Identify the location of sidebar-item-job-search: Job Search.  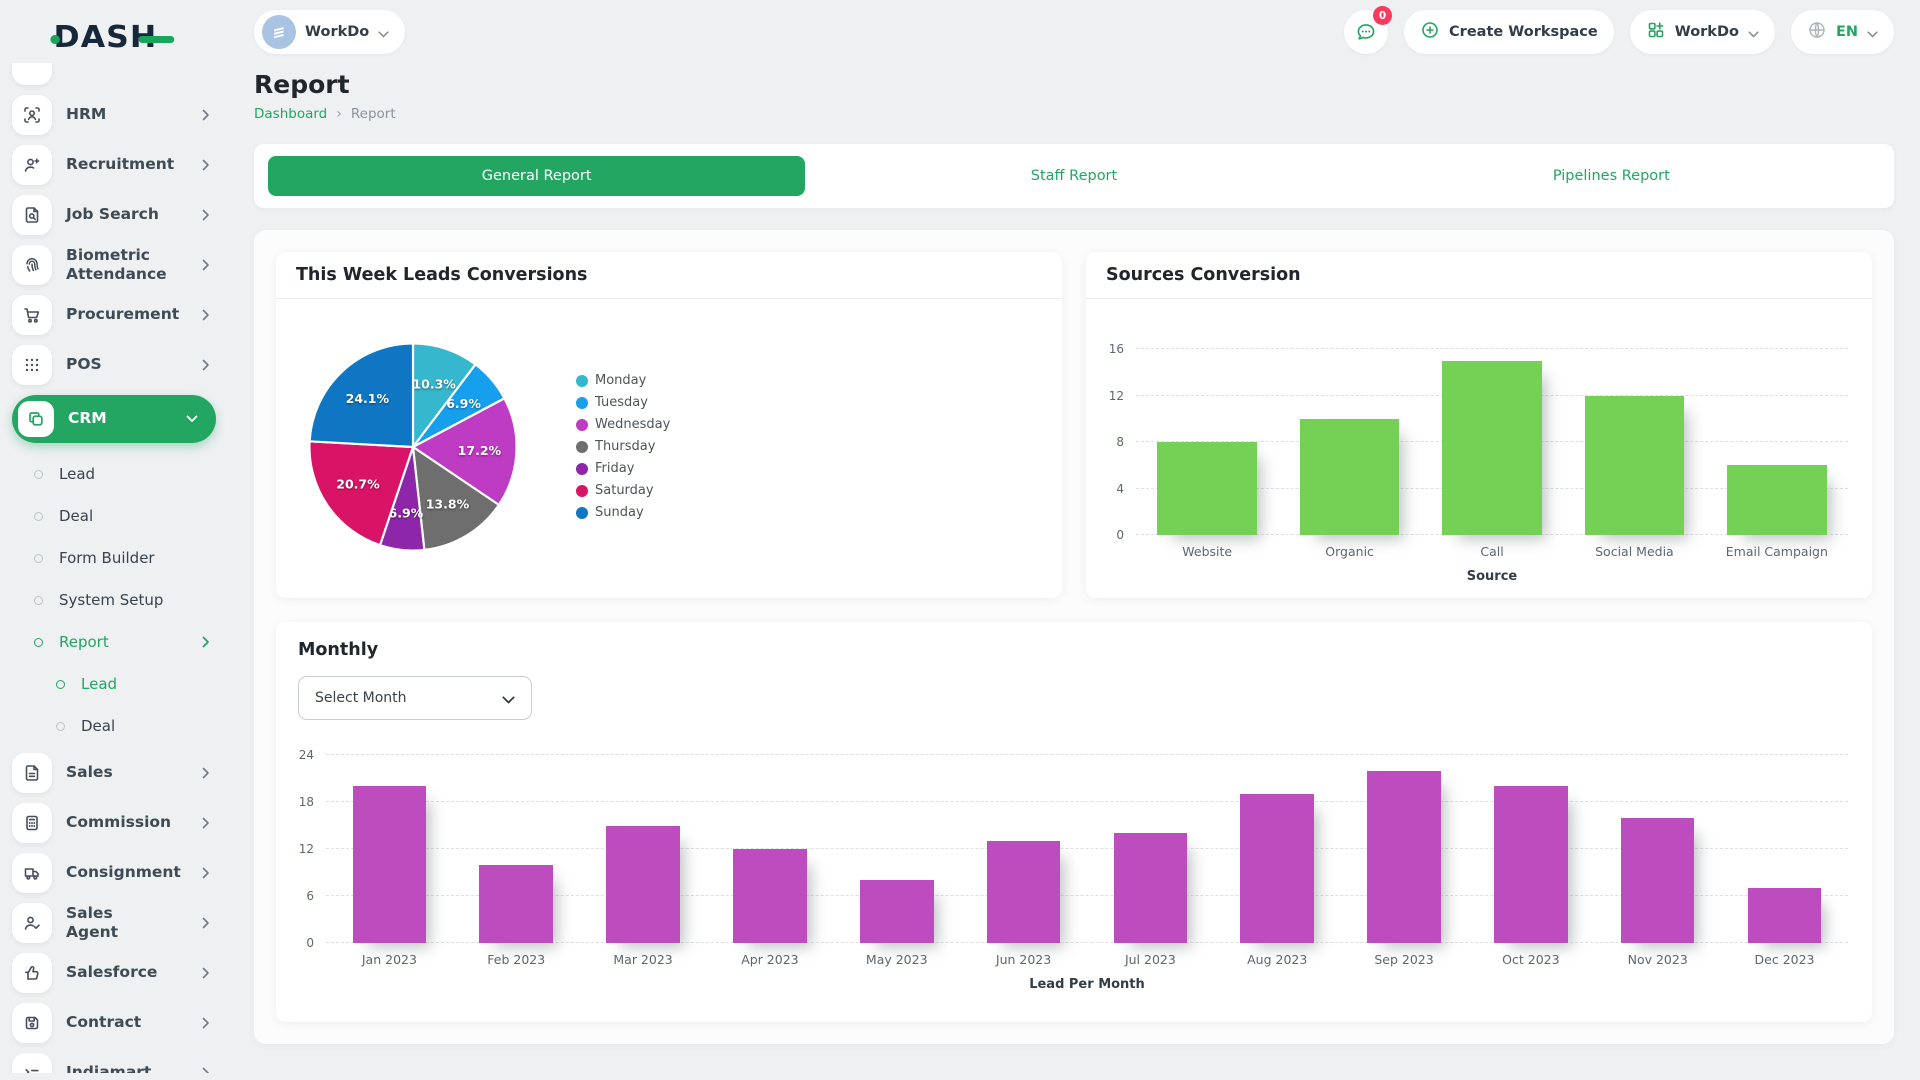
(114, 215).